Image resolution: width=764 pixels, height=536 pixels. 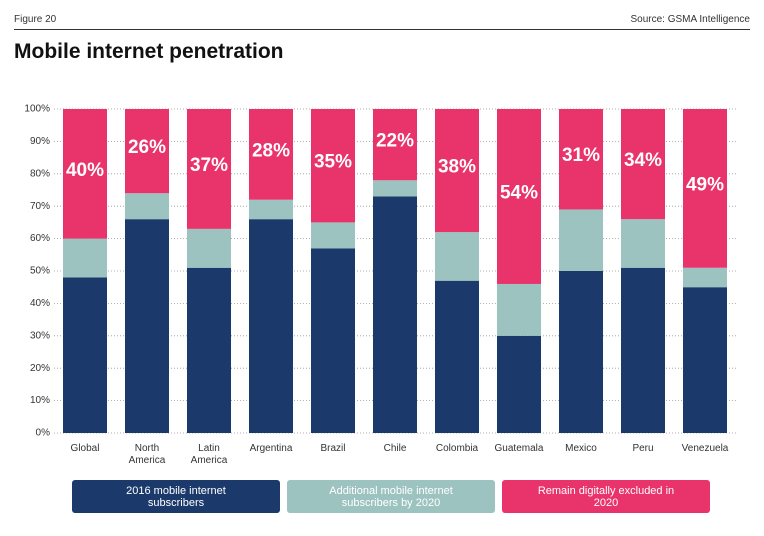 I want to click on x-tick-label: North America, so click(x=147, y=454).